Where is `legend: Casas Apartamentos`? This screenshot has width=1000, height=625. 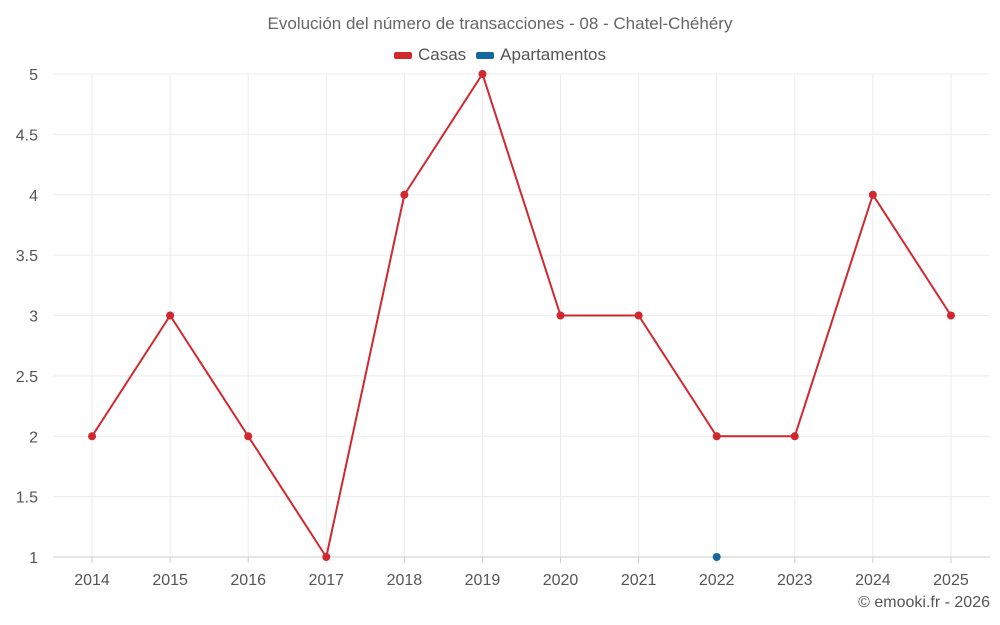
legend: Casas Apartamentos is located at coordinates (500, 55).